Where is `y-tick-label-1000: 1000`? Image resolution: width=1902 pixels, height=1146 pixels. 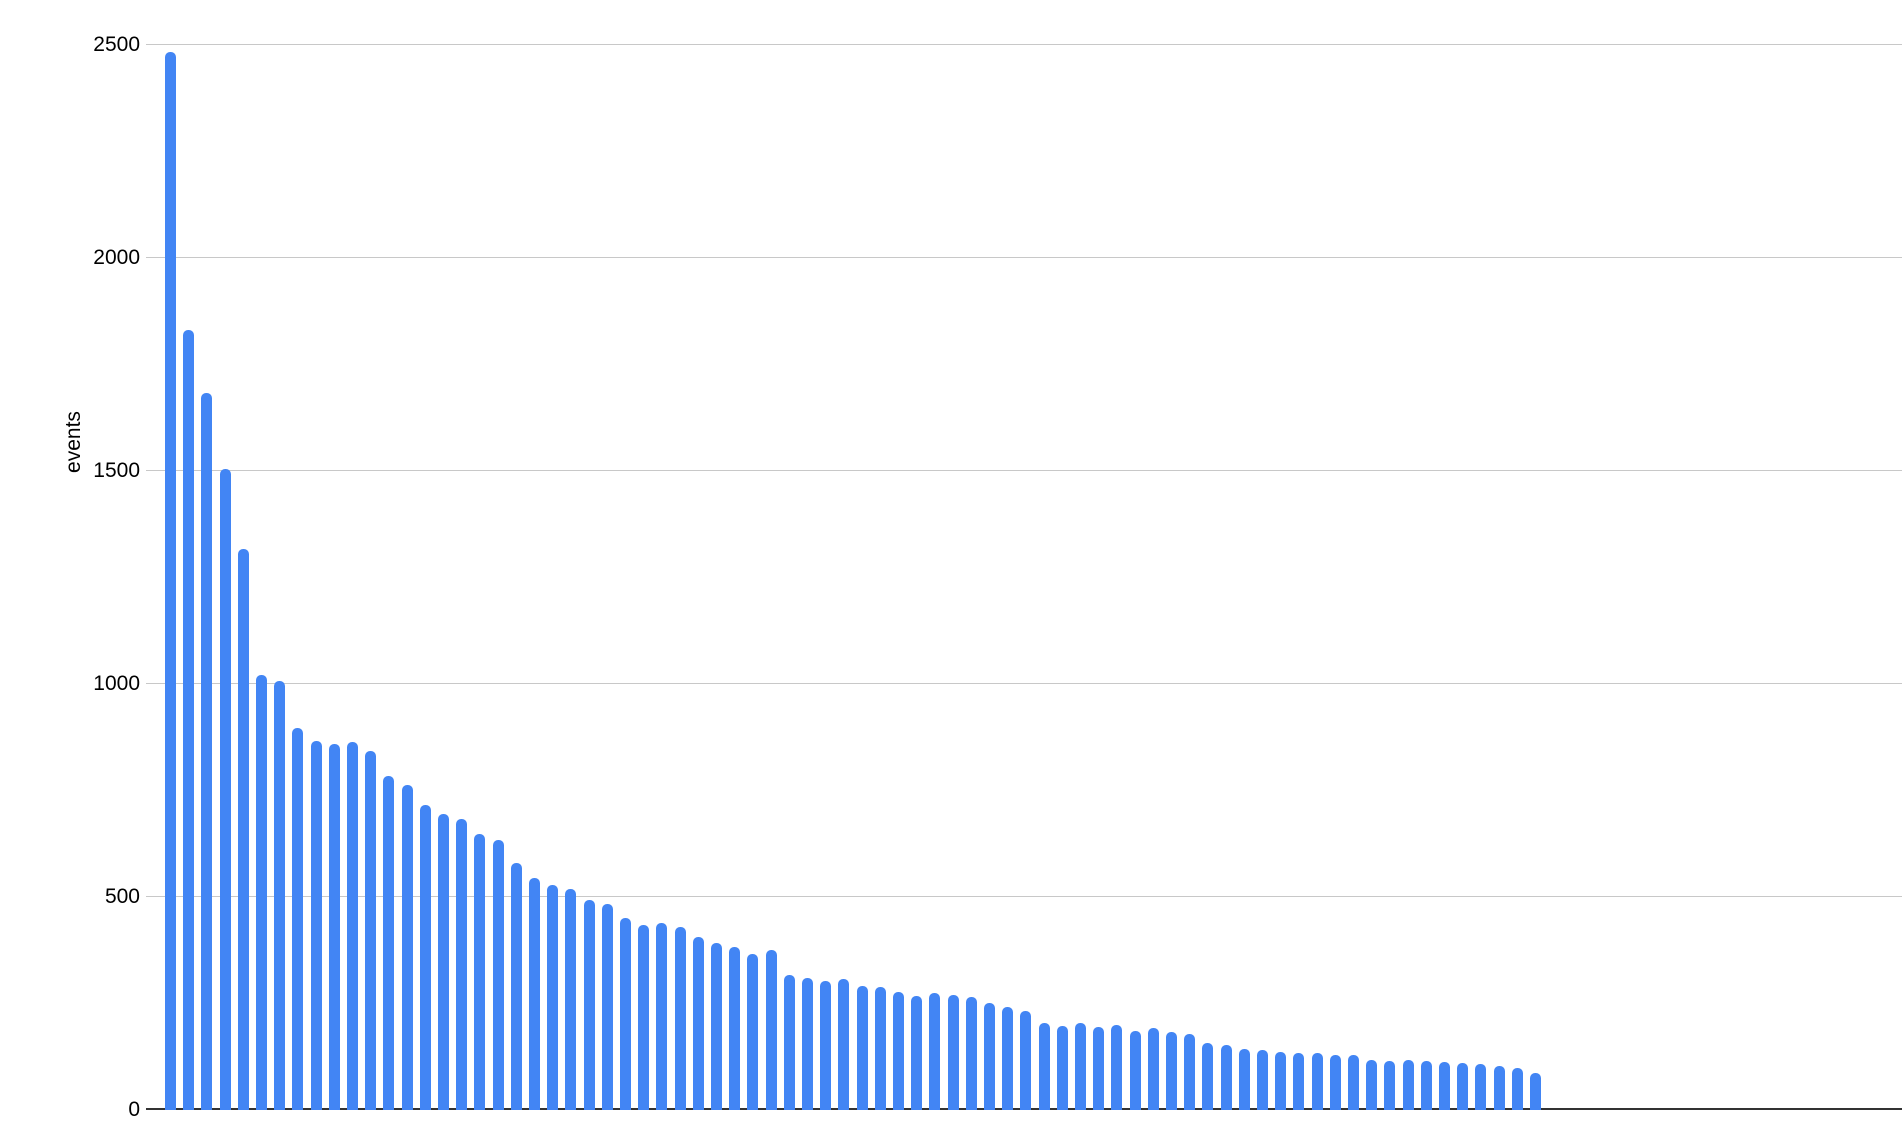
y-tick-label-1000: 1000 is located at coordinates (116, 683).